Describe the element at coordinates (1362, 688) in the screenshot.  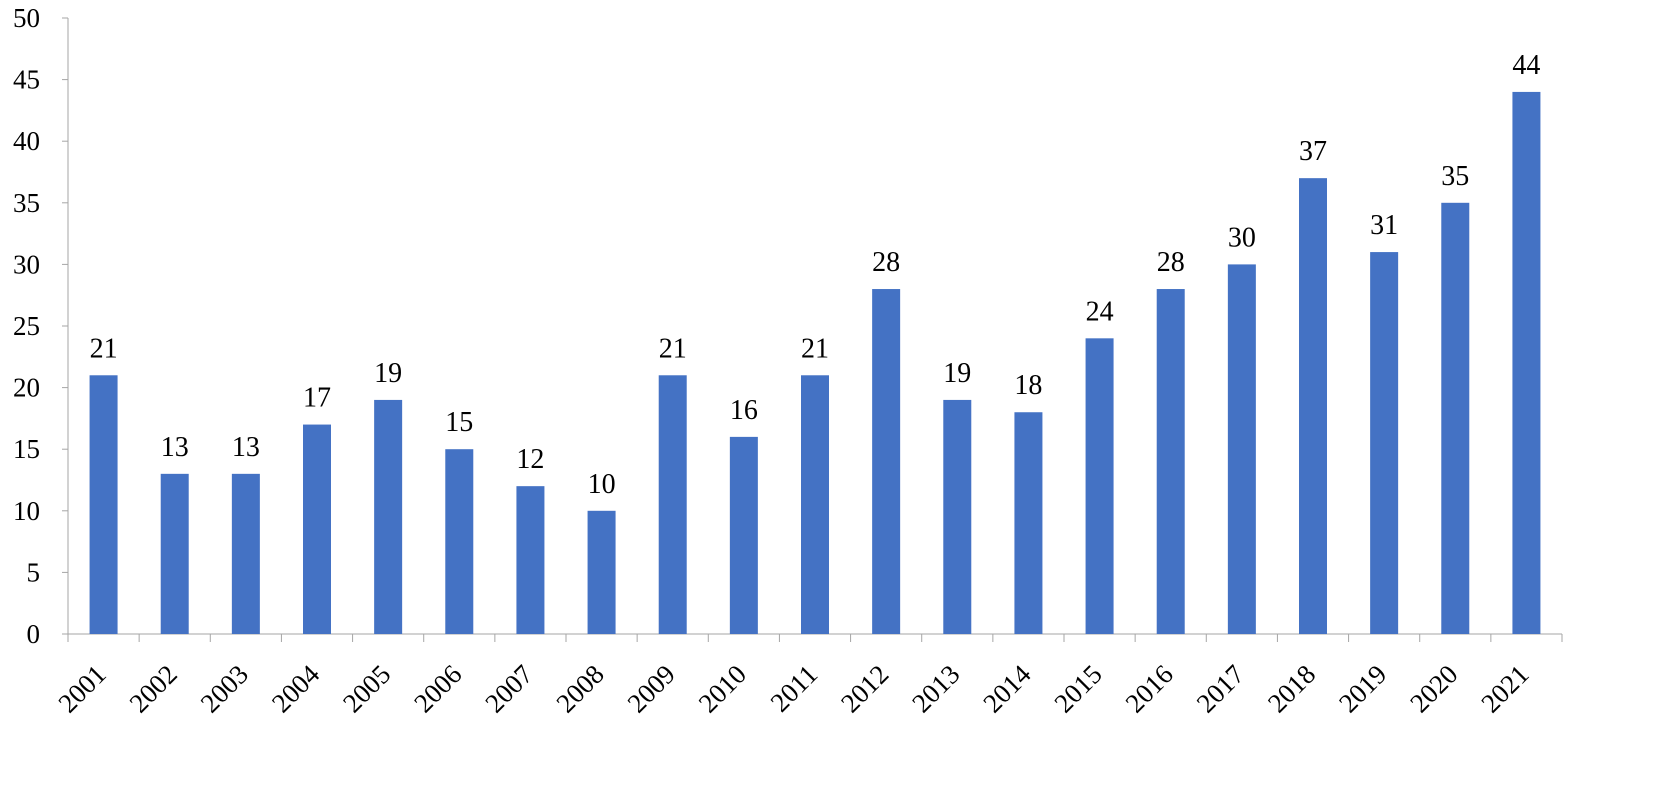
I see `x-tick-label: 2019` at that location.